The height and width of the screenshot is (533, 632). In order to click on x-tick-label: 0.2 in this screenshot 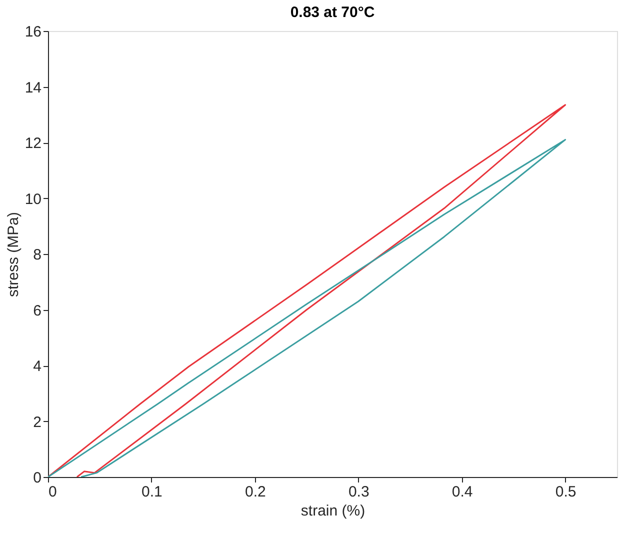, I will do `click(255, 492)`.